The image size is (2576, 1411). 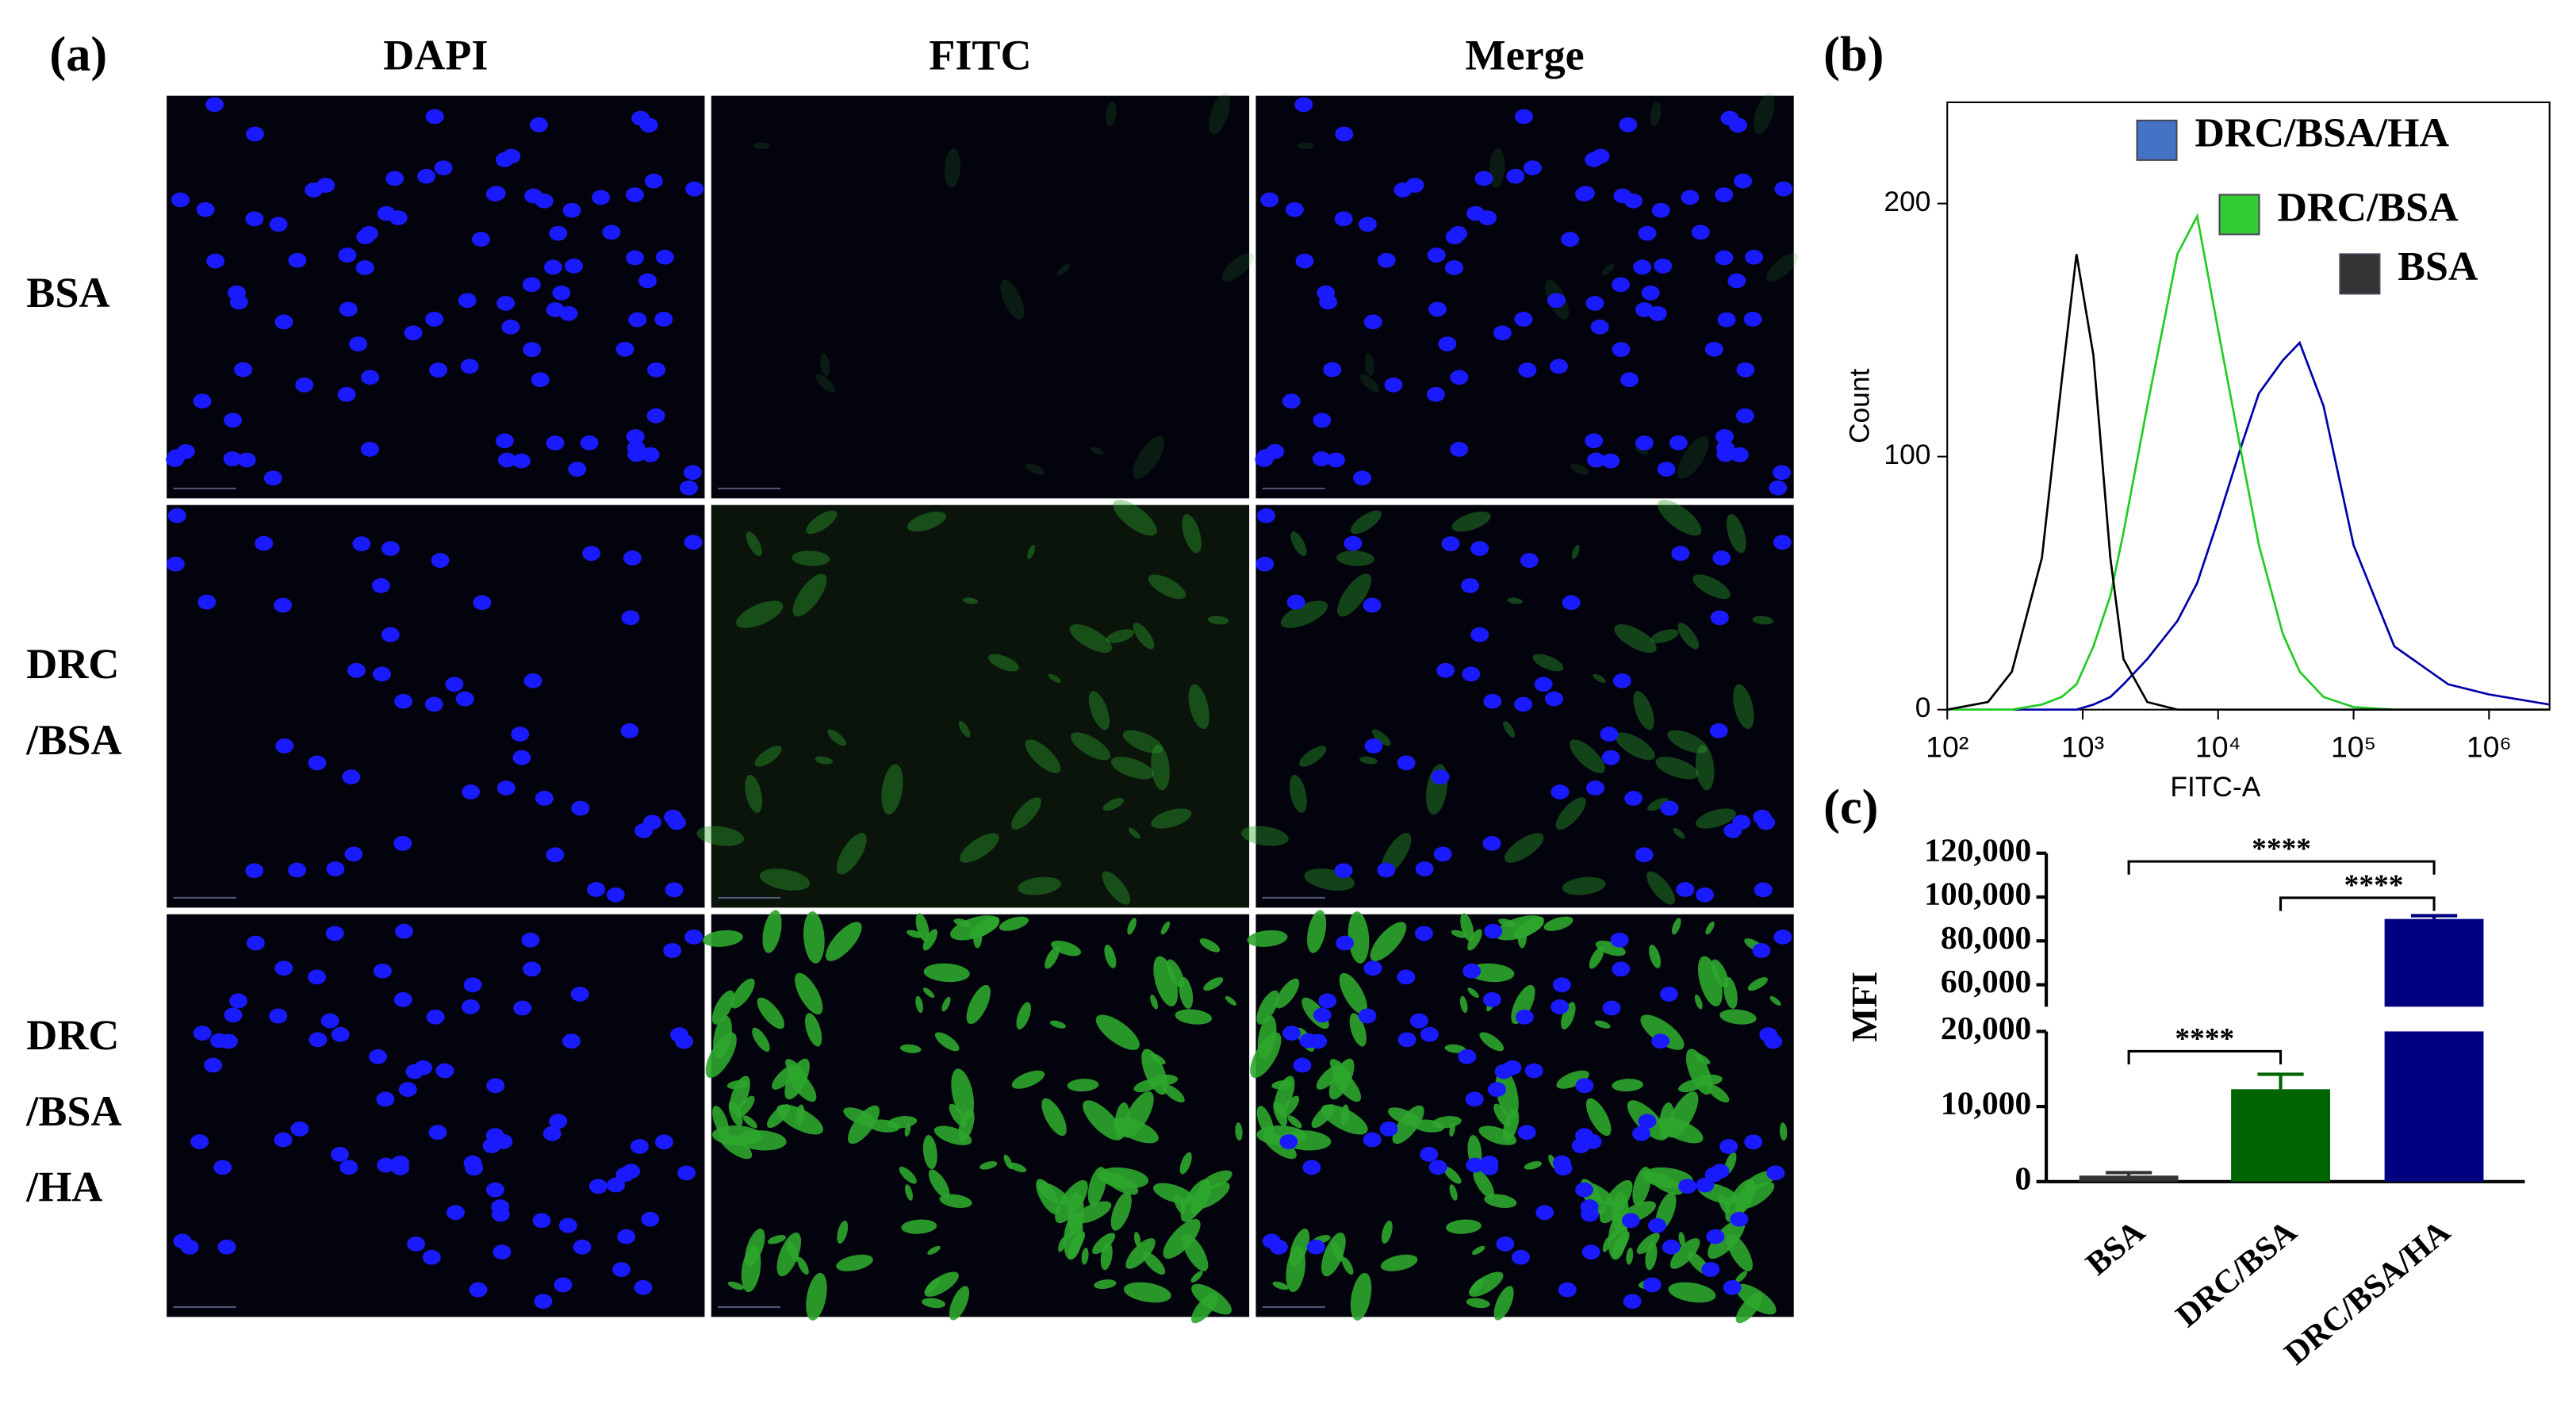 I want to click on y-tick-label: 100,000, so click(x=1978, y=894).